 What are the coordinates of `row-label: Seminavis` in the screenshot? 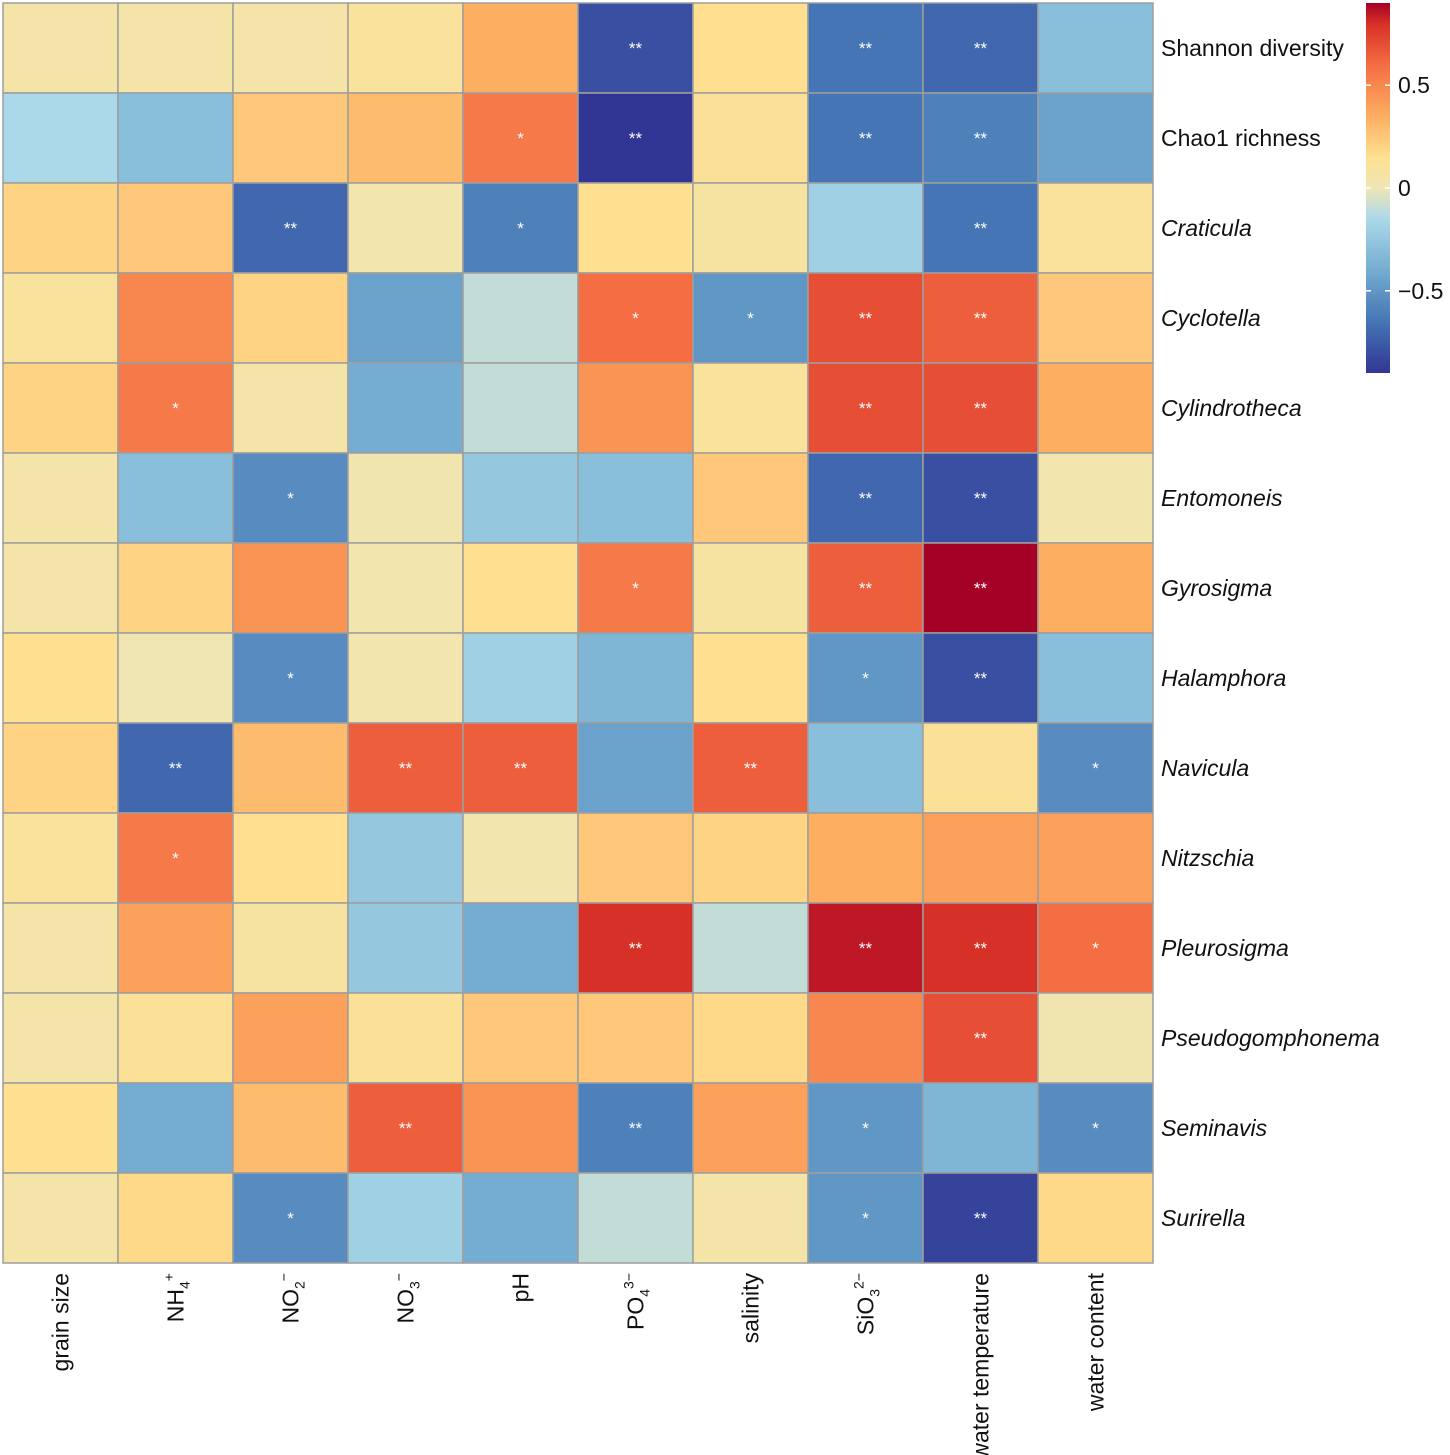 It's located at (1214, 1128).